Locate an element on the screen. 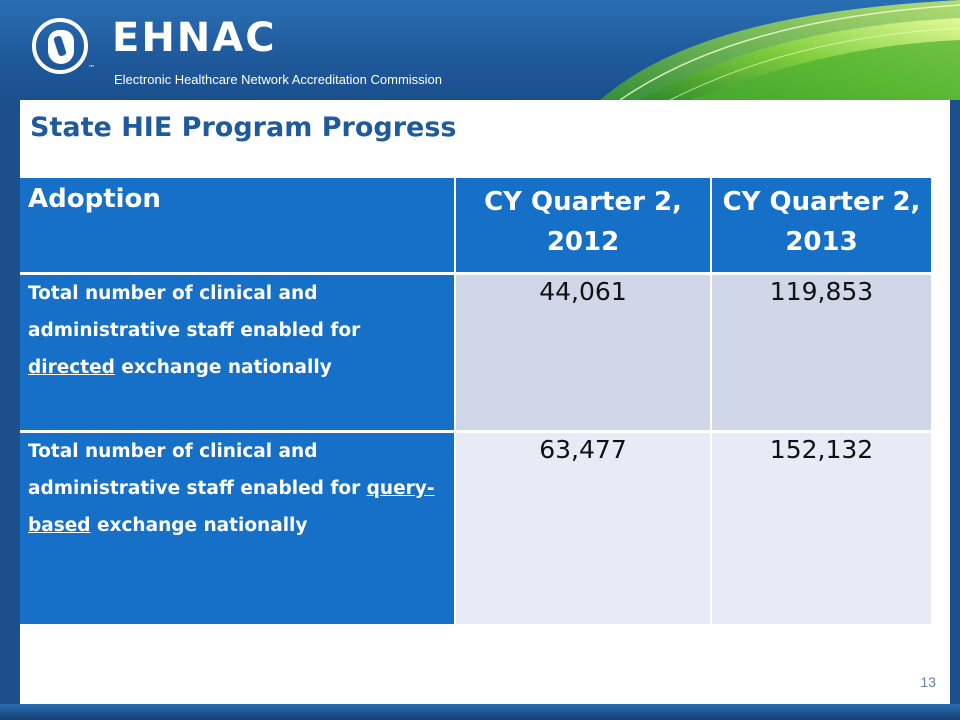 The height and width of the screenshot is (720, 960). value-directed-2013: 119,853 is located at coordinates (822, 352).